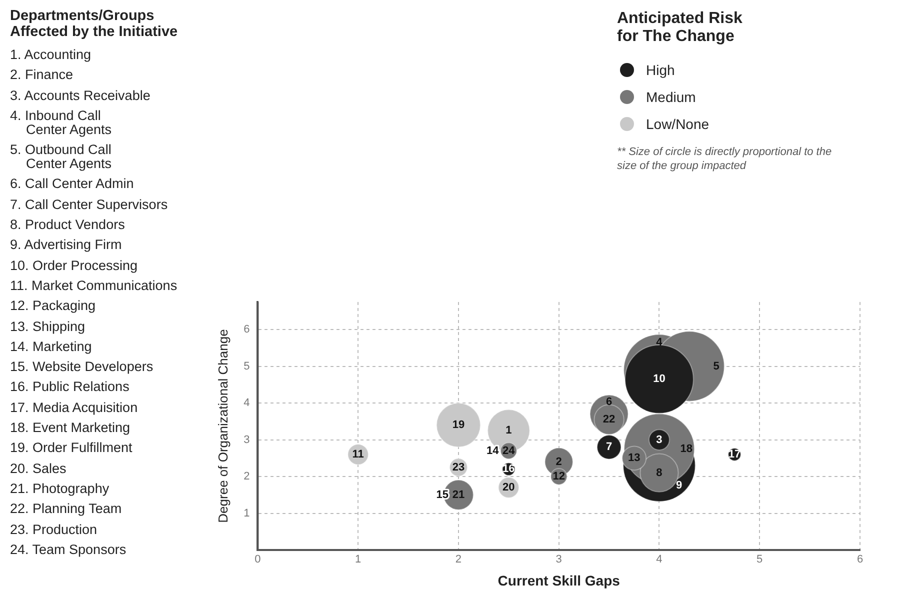 The width and height of the screenshot is (897, 592). Describe the element at coordinates (686, 448) in the screenshot. I see `annotation: 18` at that location.